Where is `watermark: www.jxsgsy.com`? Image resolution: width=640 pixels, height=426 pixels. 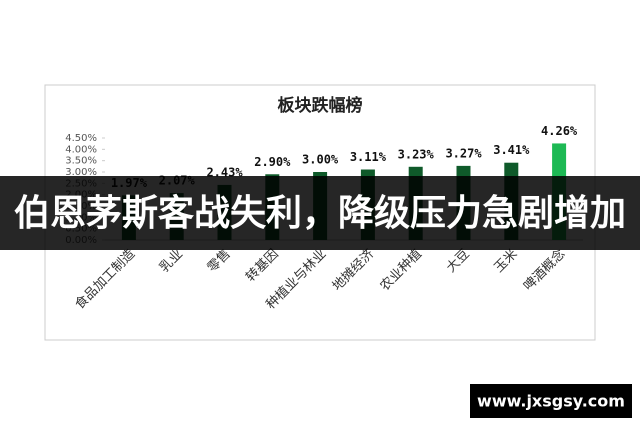
watermark: www.jxsgsy.com is located at coordinates (551, 401).